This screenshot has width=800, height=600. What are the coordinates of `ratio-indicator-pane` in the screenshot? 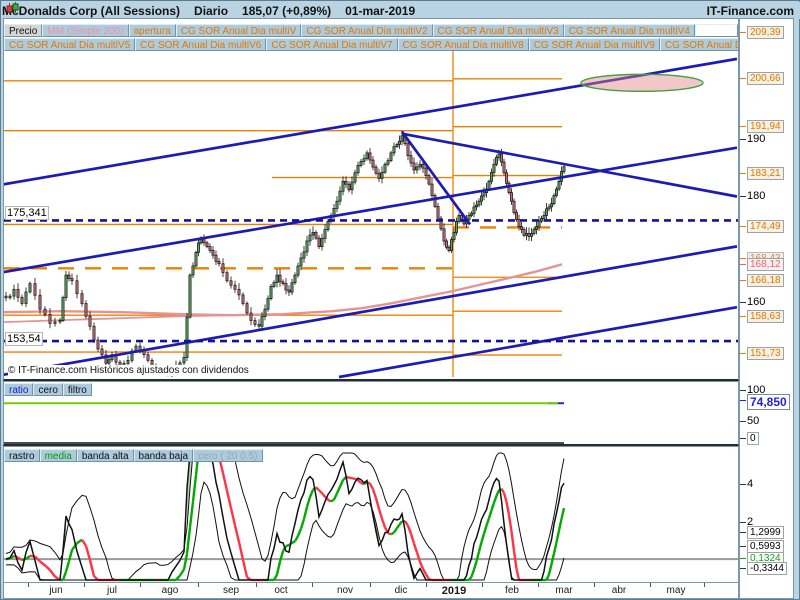 It's located at (371, 413).